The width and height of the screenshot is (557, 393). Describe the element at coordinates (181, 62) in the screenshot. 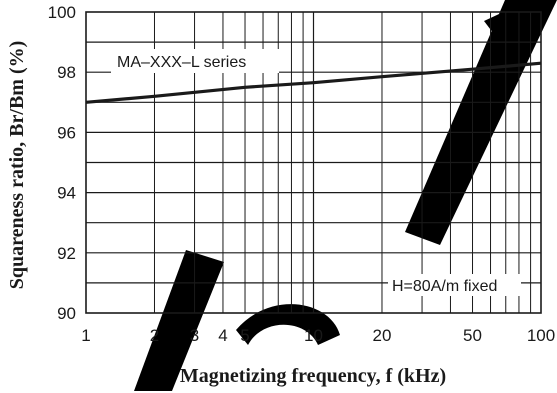

I see `series-label: MA–XXX–L series` at that location.